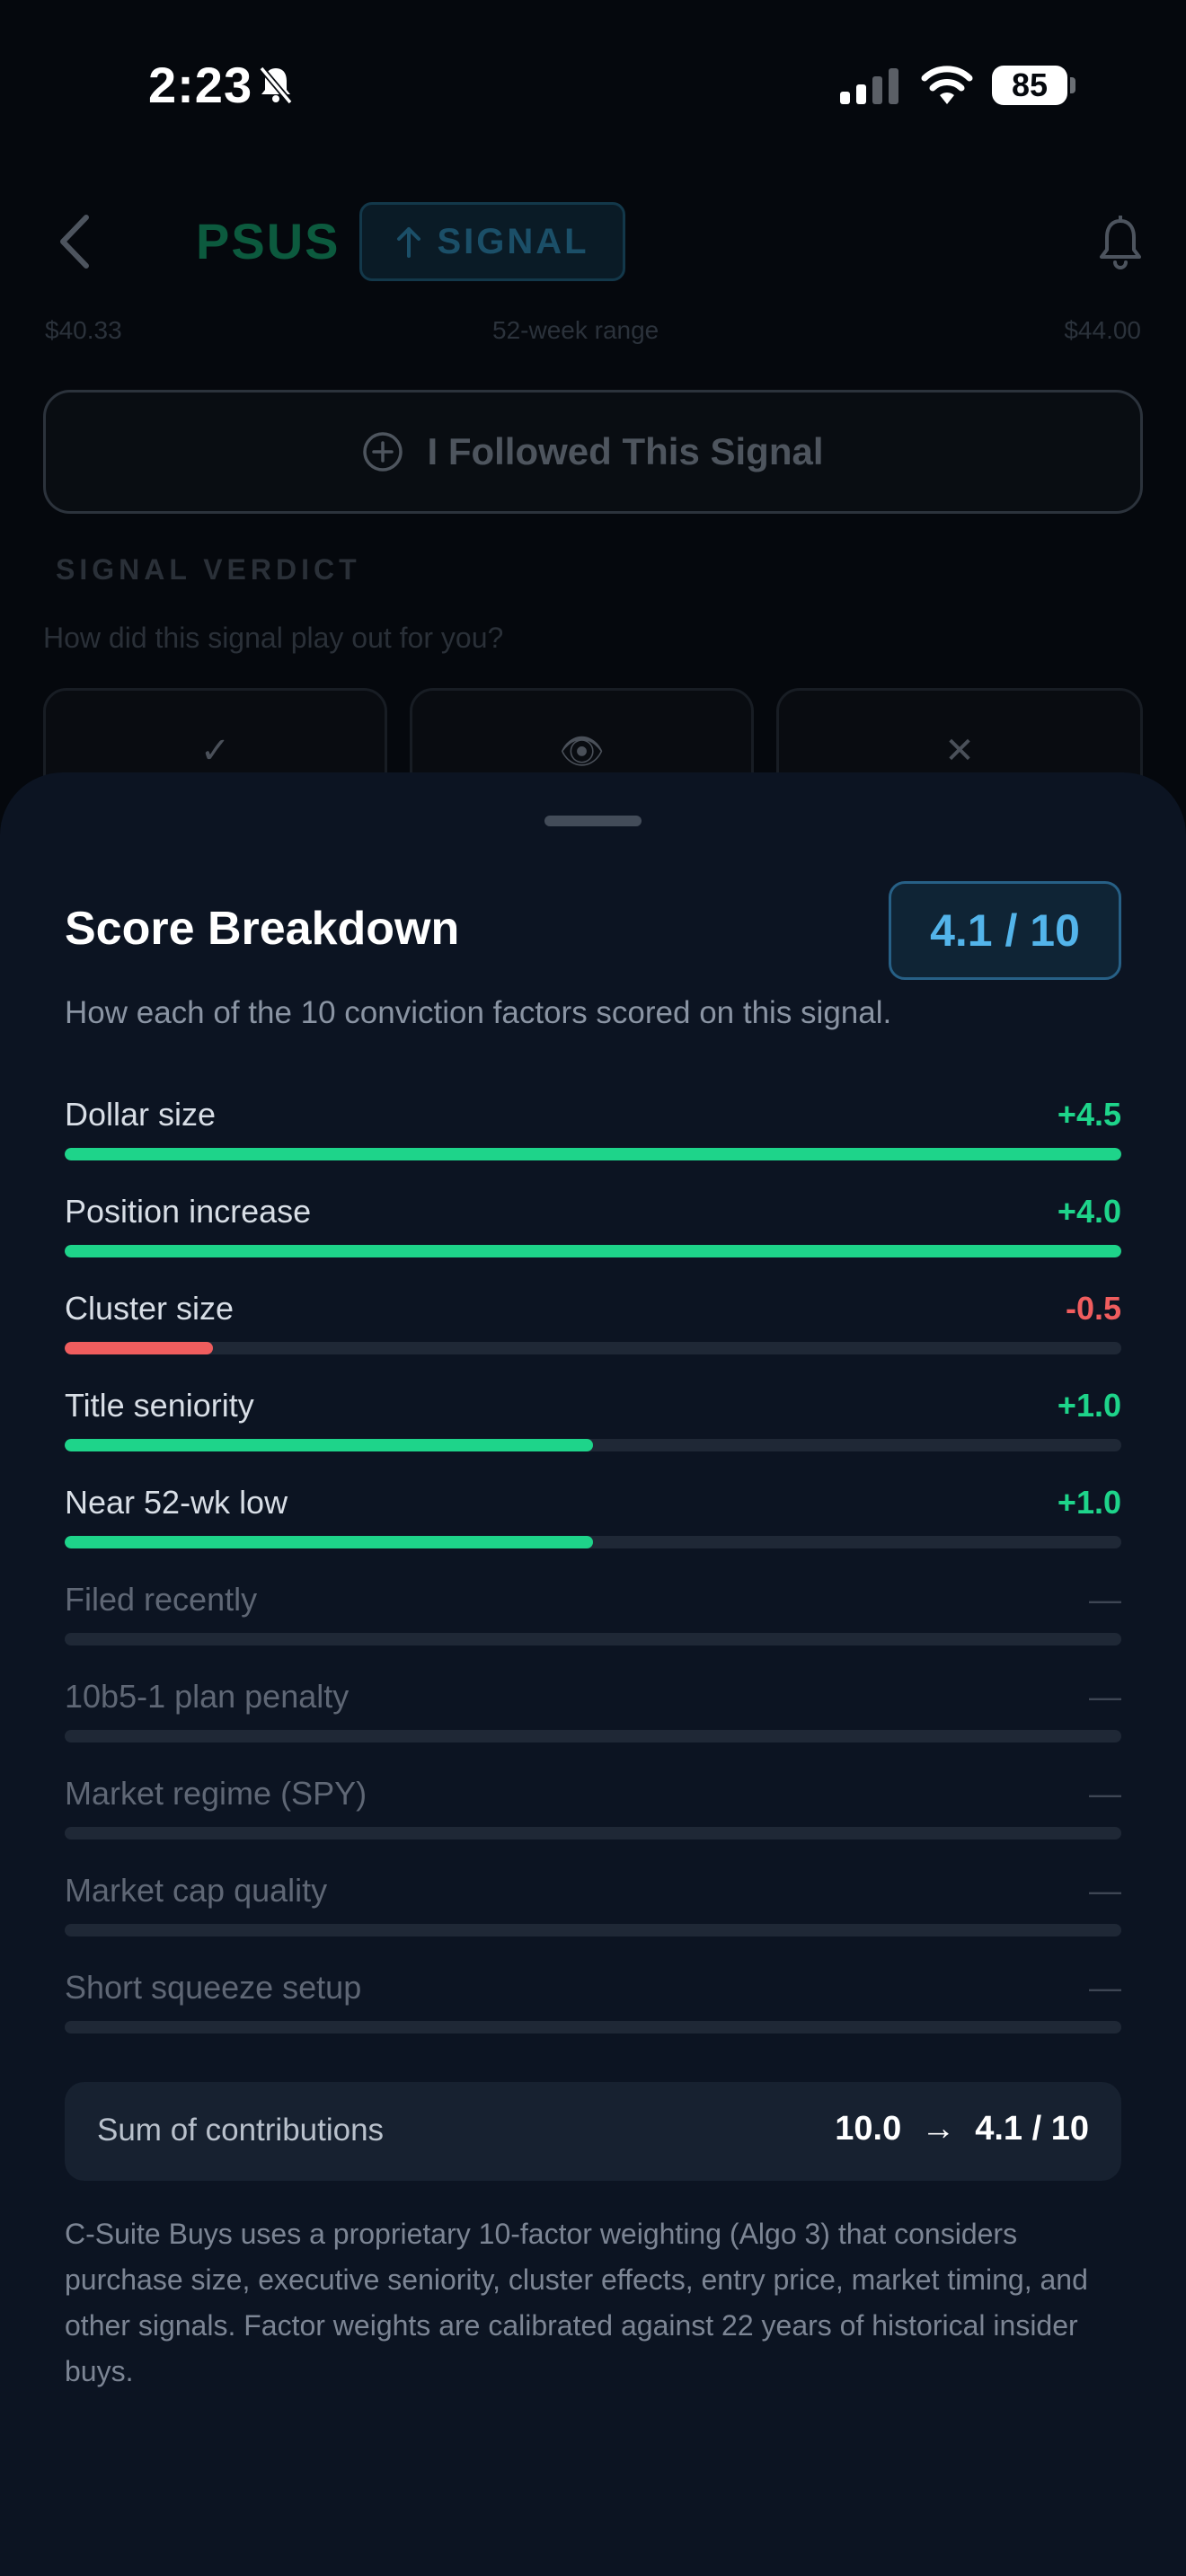 The image size is (1186, 2576). Describe the element at coordinates (208, 569) in the screenshot. I see `verdict-title: SIGNAL VERDICT` at that location.